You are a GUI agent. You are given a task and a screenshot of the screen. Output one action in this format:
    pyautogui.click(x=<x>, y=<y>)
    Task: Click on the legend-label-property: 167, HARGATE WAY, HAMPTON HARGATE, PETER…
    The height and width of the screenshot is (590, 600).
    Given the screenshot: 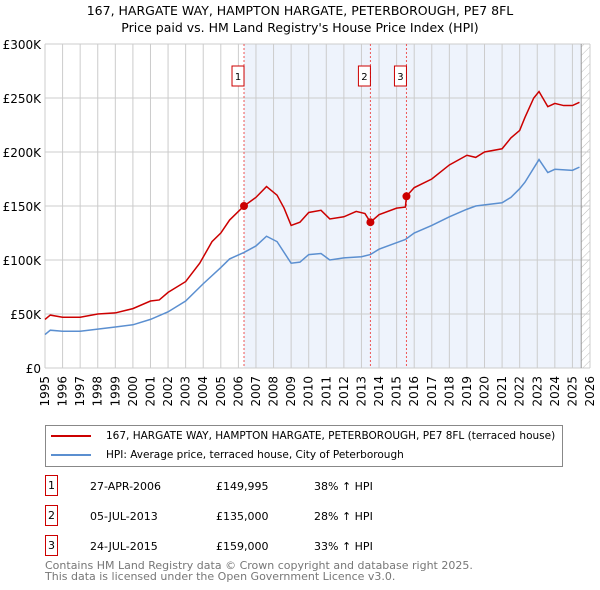 What is the action you would take?
    pyautogui.click(x=331, y=436)
    